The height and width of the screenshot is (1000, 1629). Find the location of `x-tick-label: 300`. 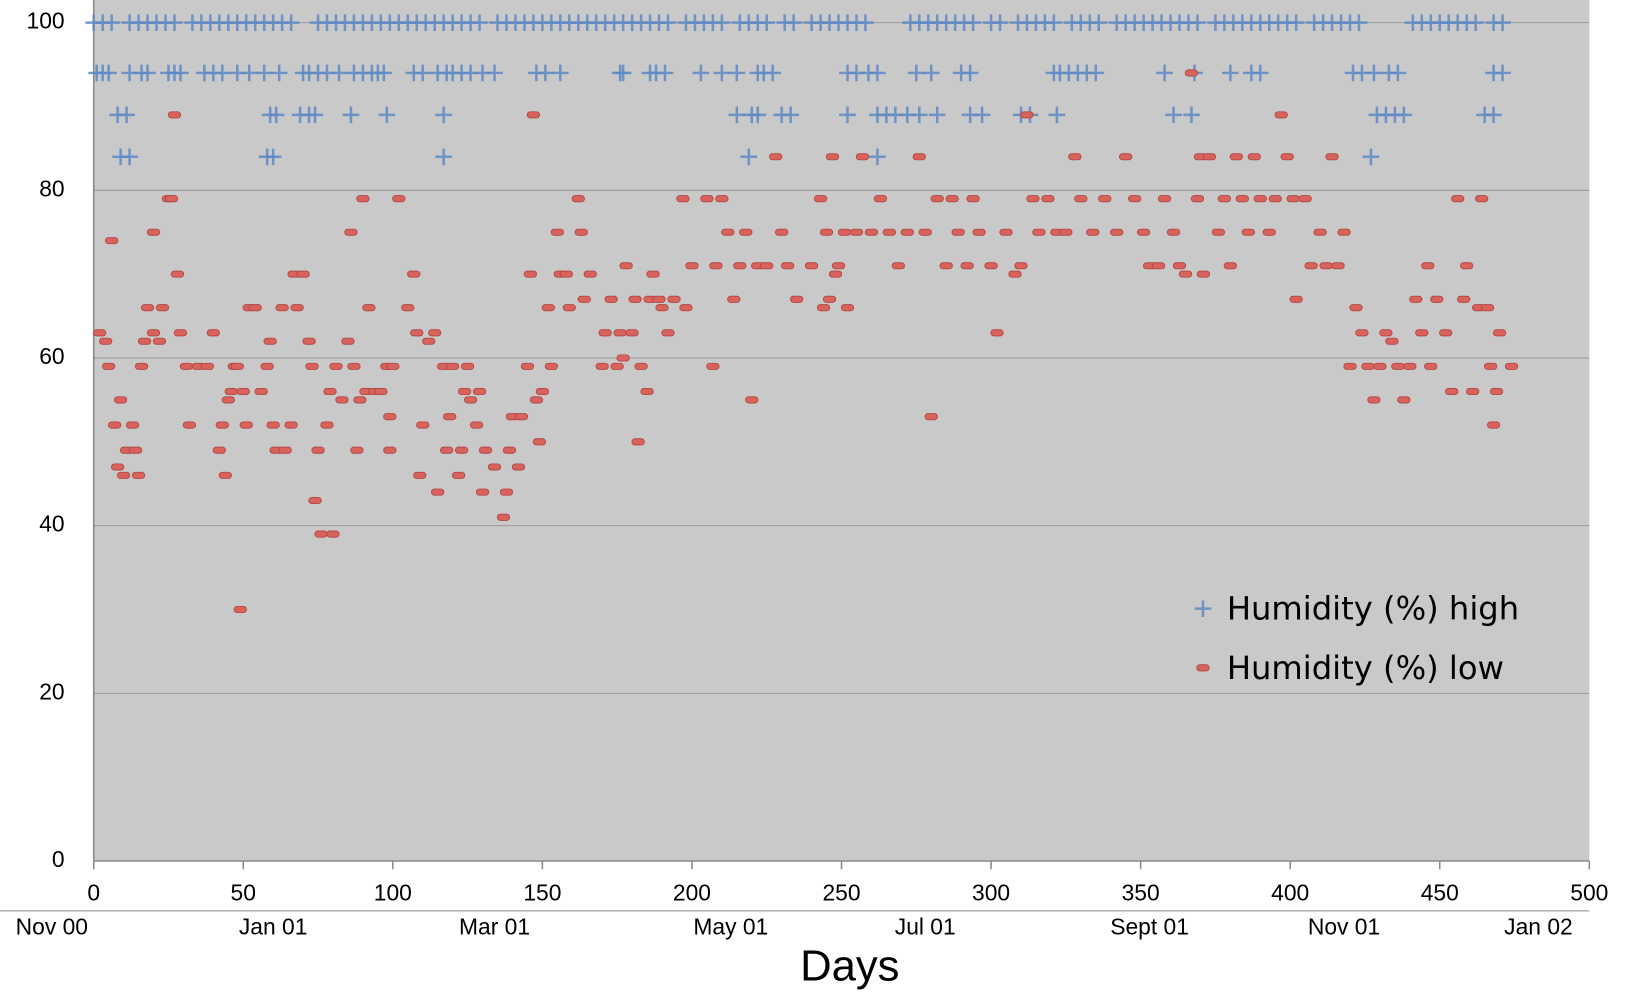

x-tick-label: 300 is located at coordinates (991, 892).